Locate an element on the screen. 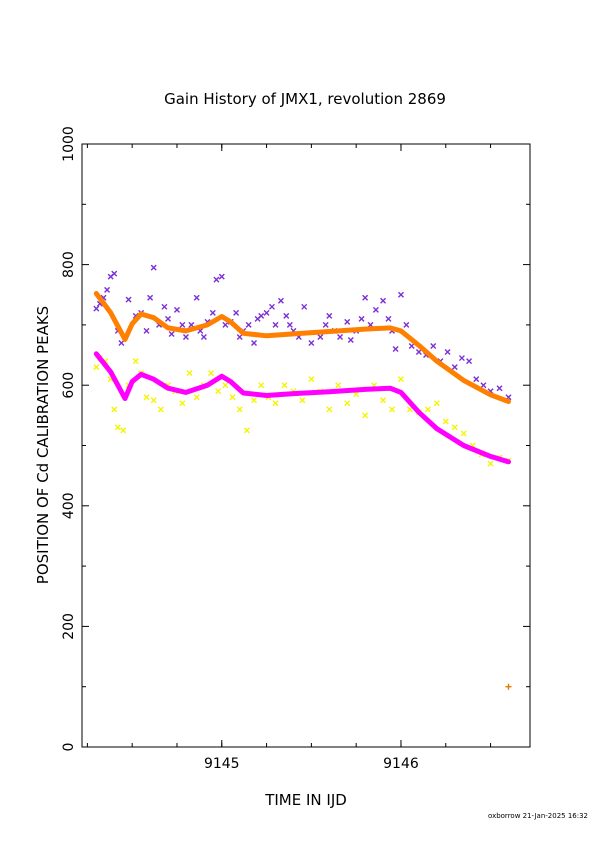  y-tick-label: 0 is located at coordinates (69, 747).